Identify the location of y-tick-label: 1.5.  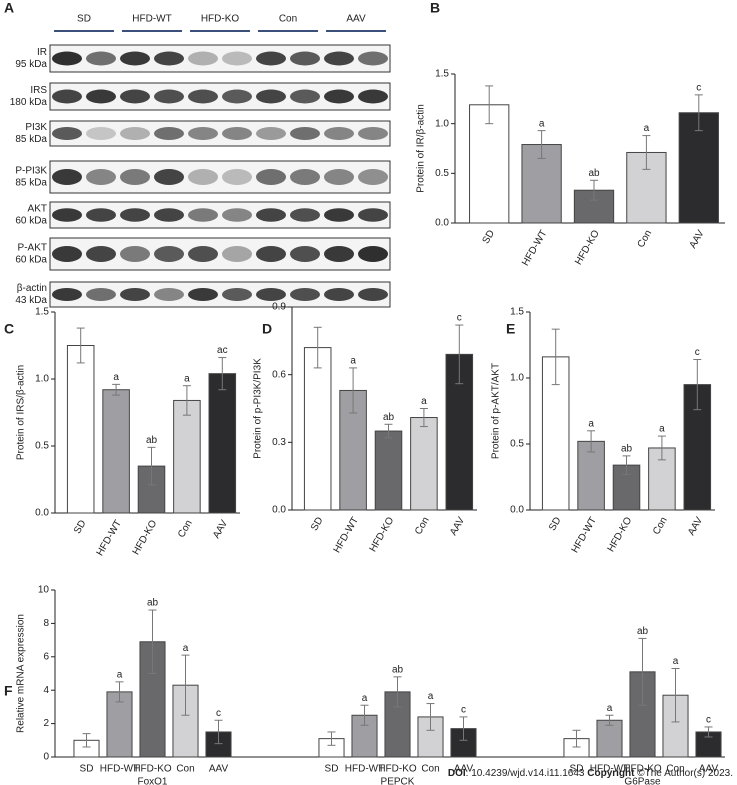
(442, 74).